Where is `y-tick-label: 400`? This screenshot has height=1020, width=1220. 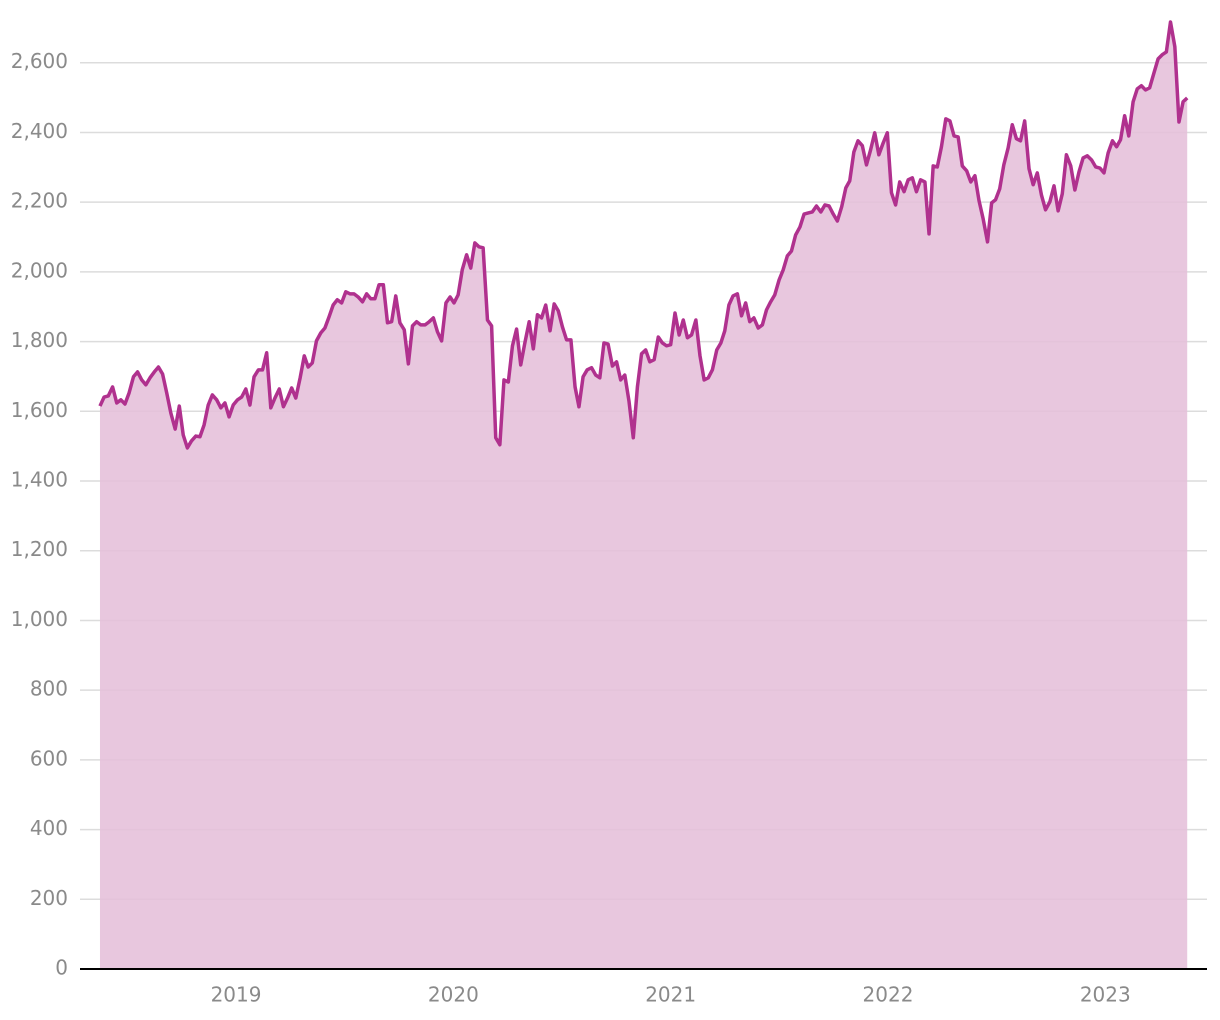 y-tick-label: 400 is located at coordinates (49, 828).